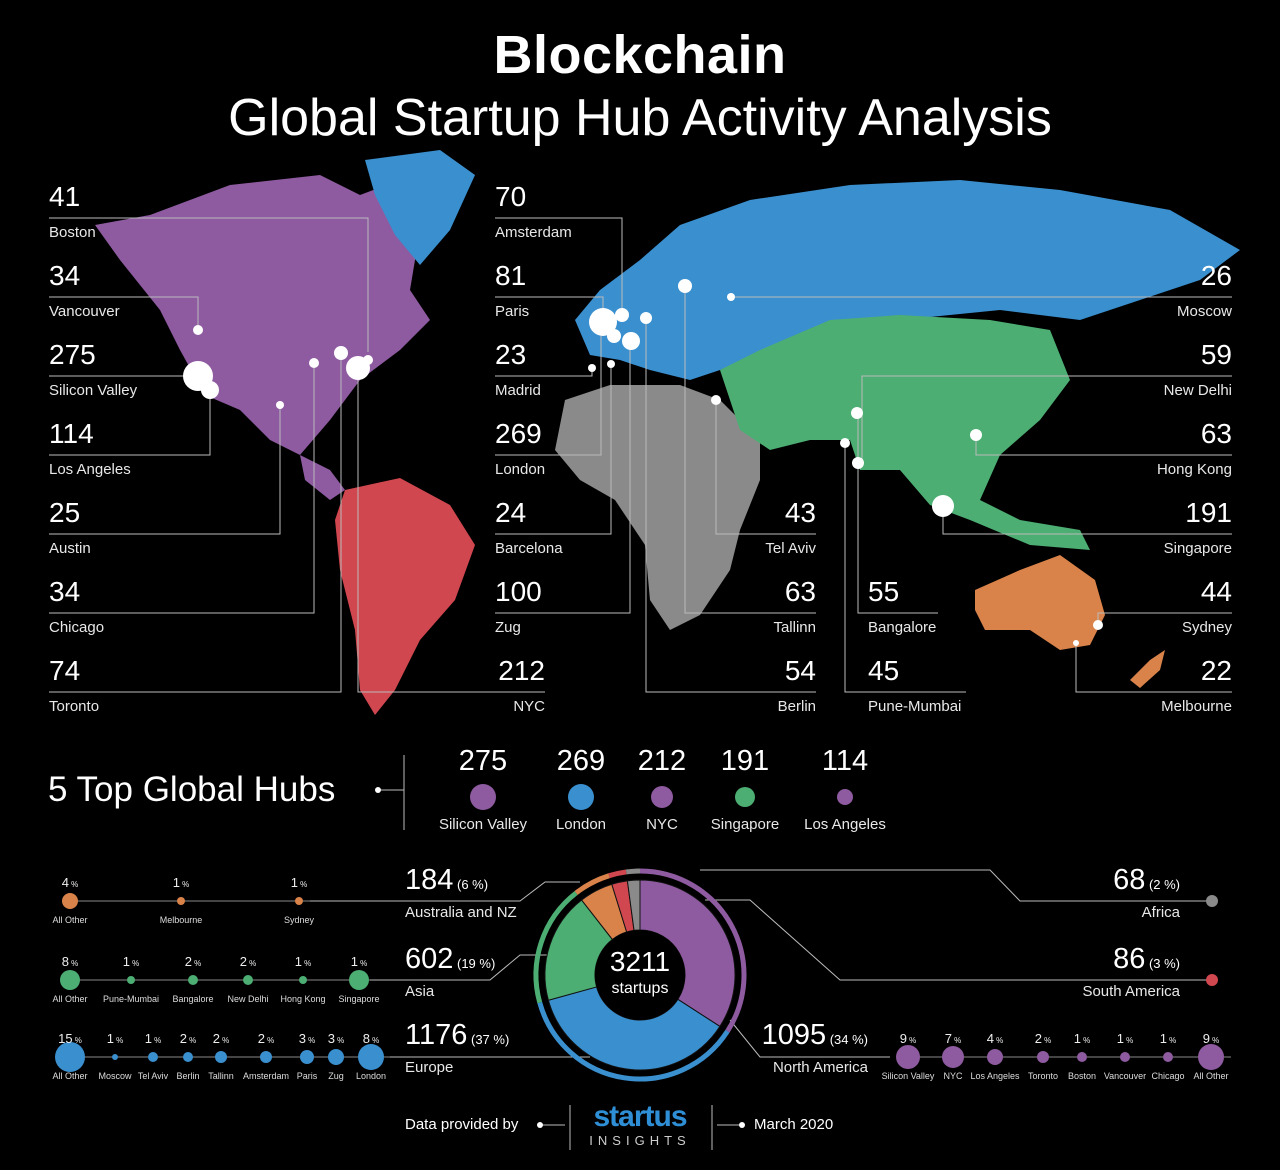 The width and height of the screenshot is (1280, 1170). Describe the element at coordinates (1082, 1076) in the screenshot. I see `row-label: Boston` at that location.